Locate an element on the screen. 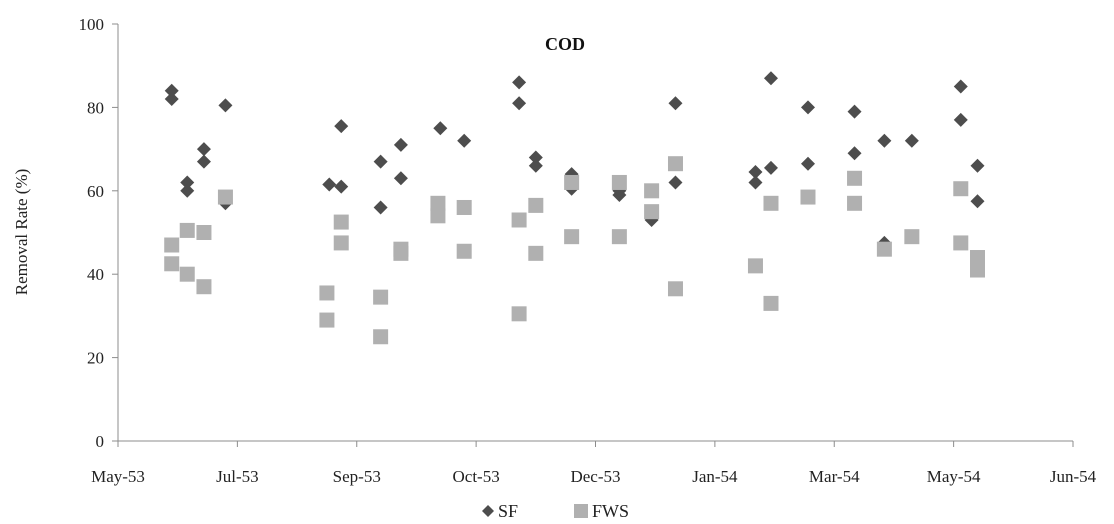  legend-sf-marker is located at coordinates (488, 511).